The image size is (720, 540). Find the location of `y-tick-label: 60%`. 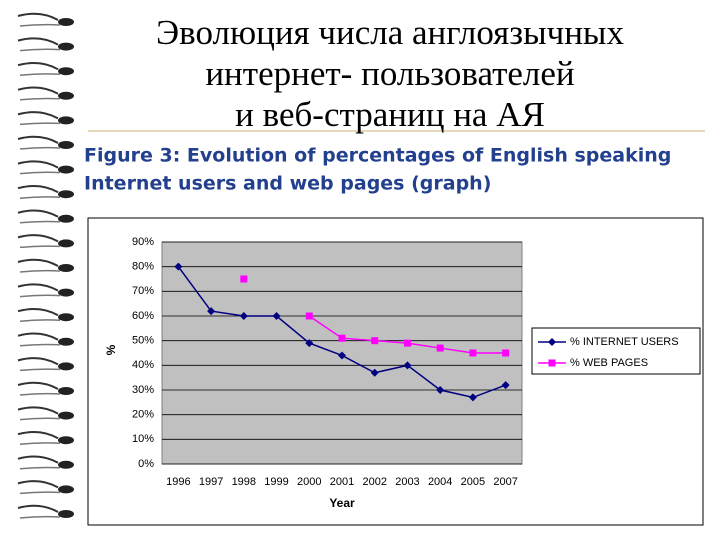

y-tick-label: 60% is located at coordinates (143, 316).